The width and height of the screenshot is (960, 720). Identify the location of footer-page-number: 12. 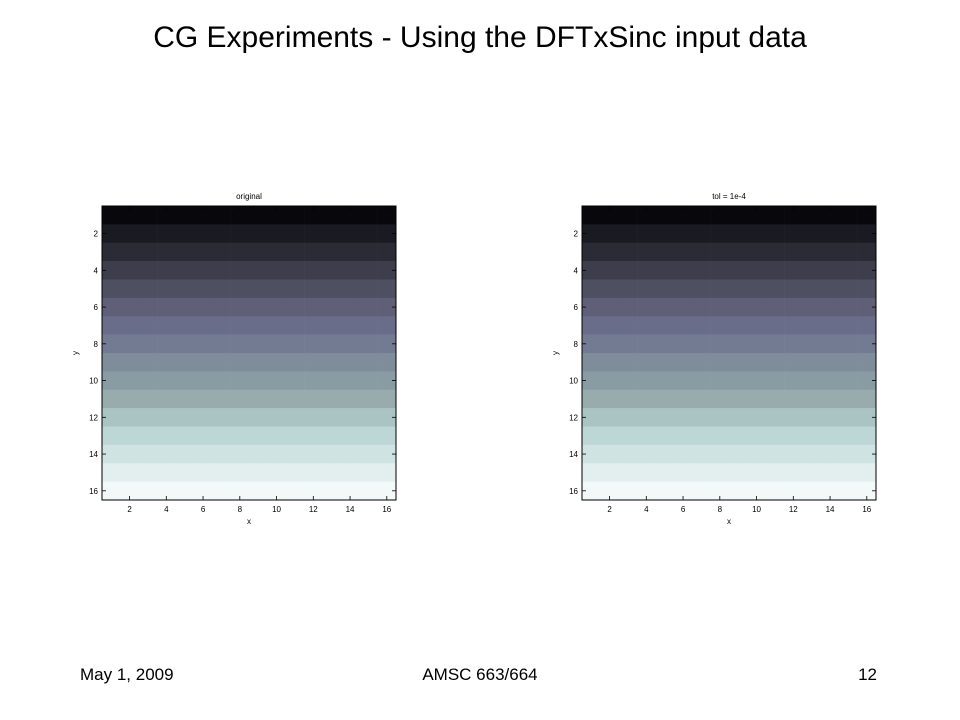
(867, 674).